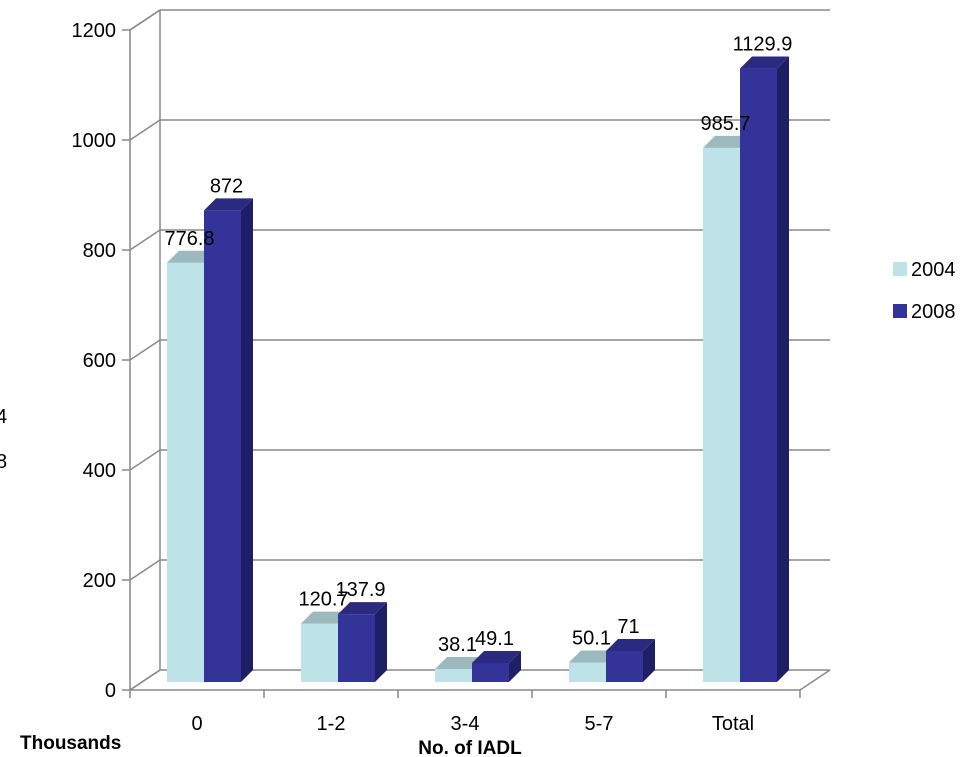 The width and height of the screenshot is (978, 757). I want to click on x-tick-label: 0, so click(196, 724).